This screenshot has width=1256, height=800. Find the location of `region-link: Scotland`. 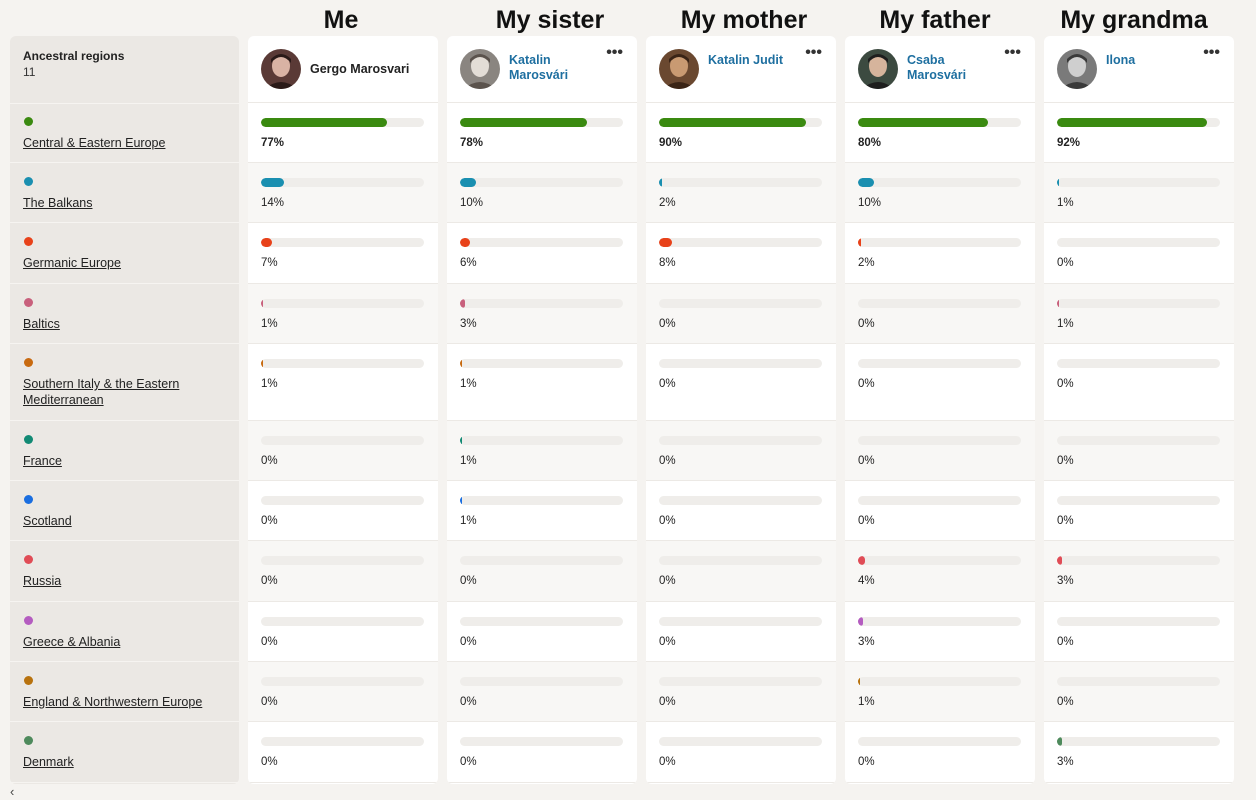

region-link: Scotland is located at coordinates (47, 521).